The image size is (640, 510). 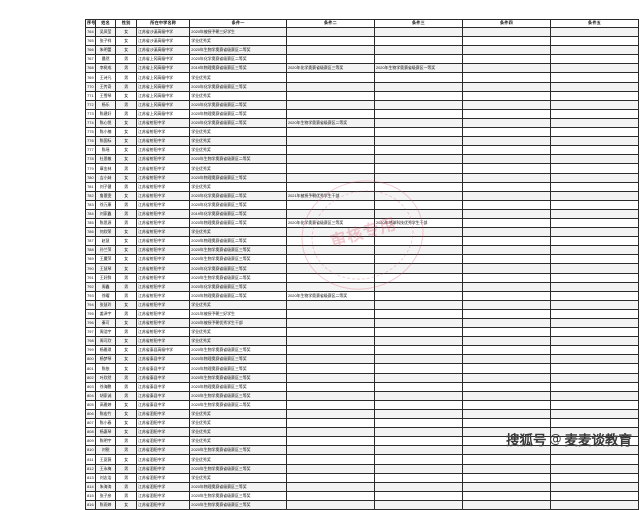 I want to click on table-row: 802 叶欣然男江苏省泰县中学 2020年生物学奥赛省级赛区三等奖, so click(x=362, y=377).